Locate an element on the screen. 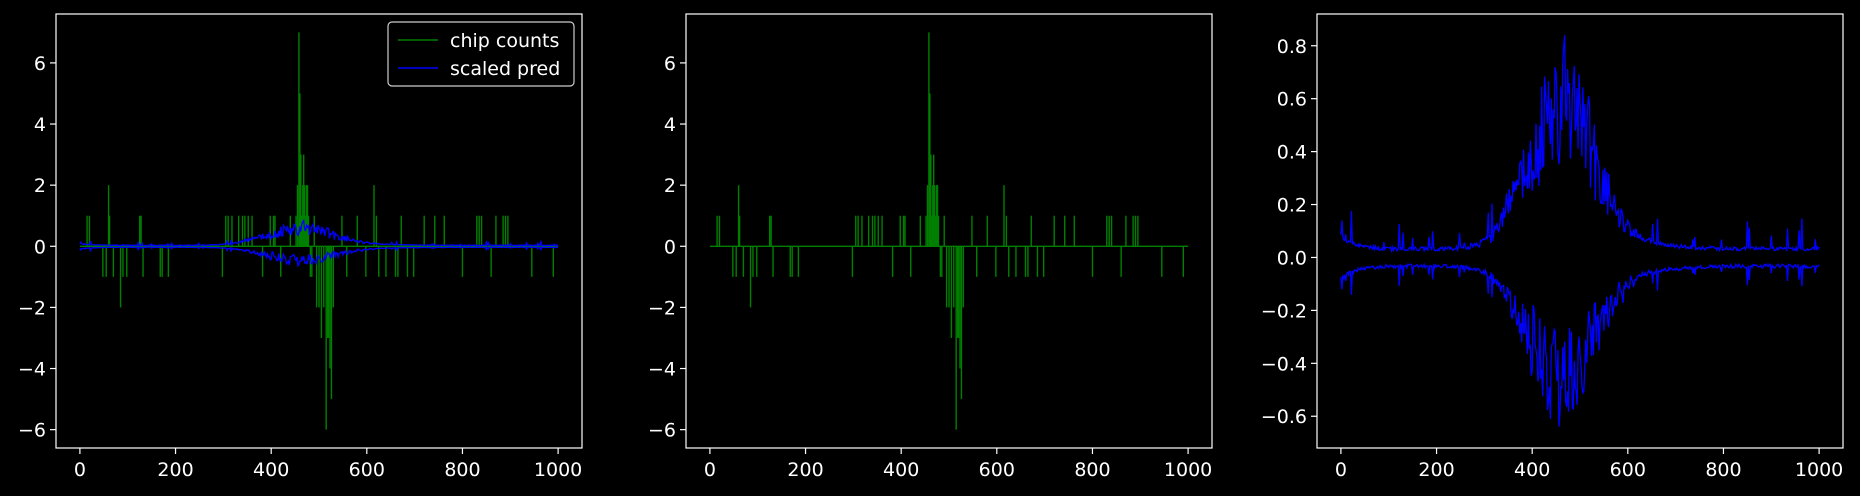  legend-box is located at coordinates (481, 54).